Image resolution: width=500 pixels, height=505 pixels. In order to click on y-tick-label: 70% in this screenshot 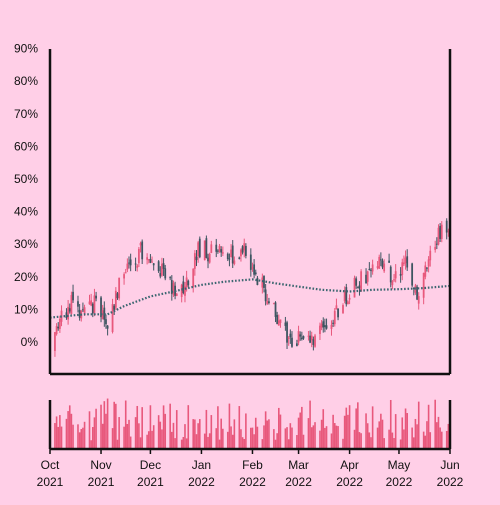, I will do `click(26, 114)`.